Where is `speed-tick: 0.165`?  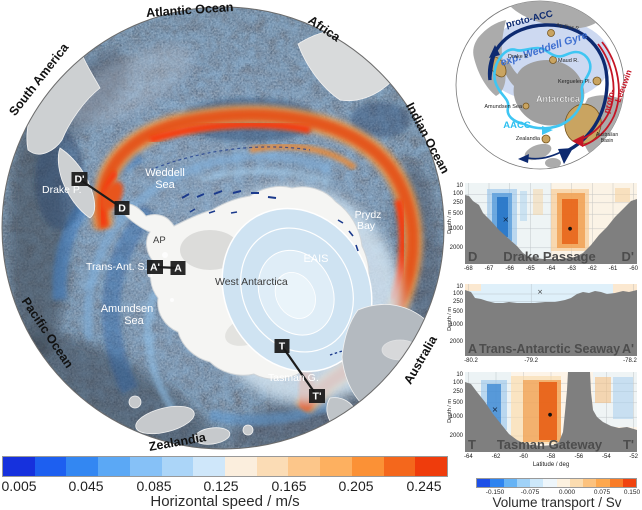
speed-tick: 0.165 is located at coordinates (289, 486).